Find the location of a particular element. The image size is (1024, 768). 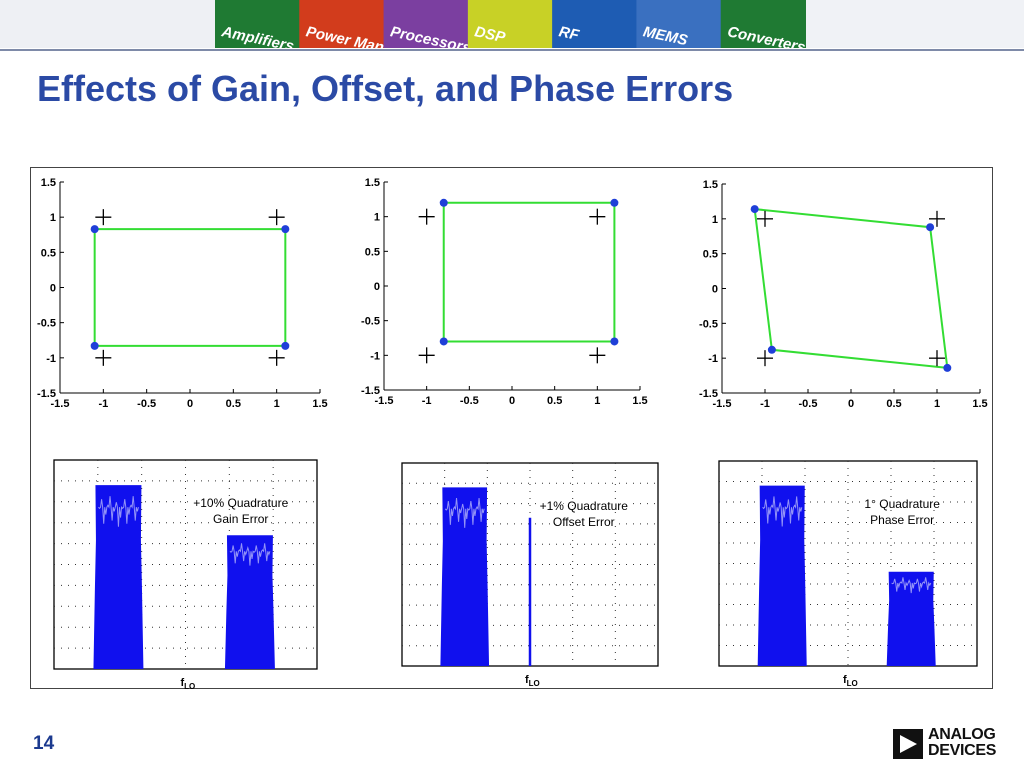

logo-triangle-icon is located at coordinates (908, 744).